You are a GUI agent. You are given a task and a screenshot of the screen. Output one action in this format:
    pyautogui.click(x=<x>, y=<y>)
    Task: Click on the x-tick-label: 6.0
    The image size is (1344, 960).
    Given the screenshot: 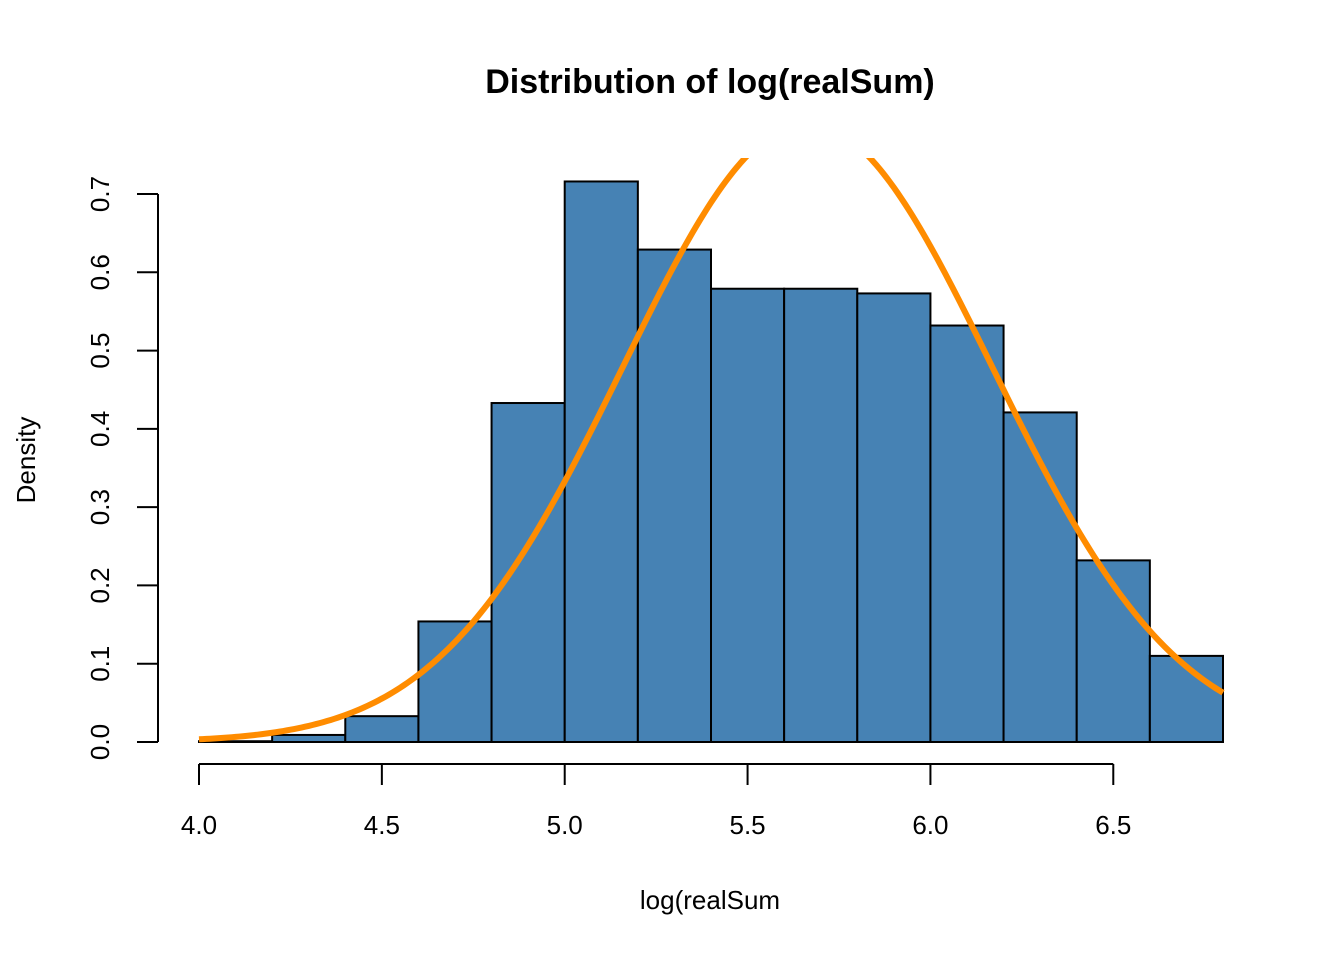 What is the action you would take?
    pyautogui.click(x=930, y=825)
    